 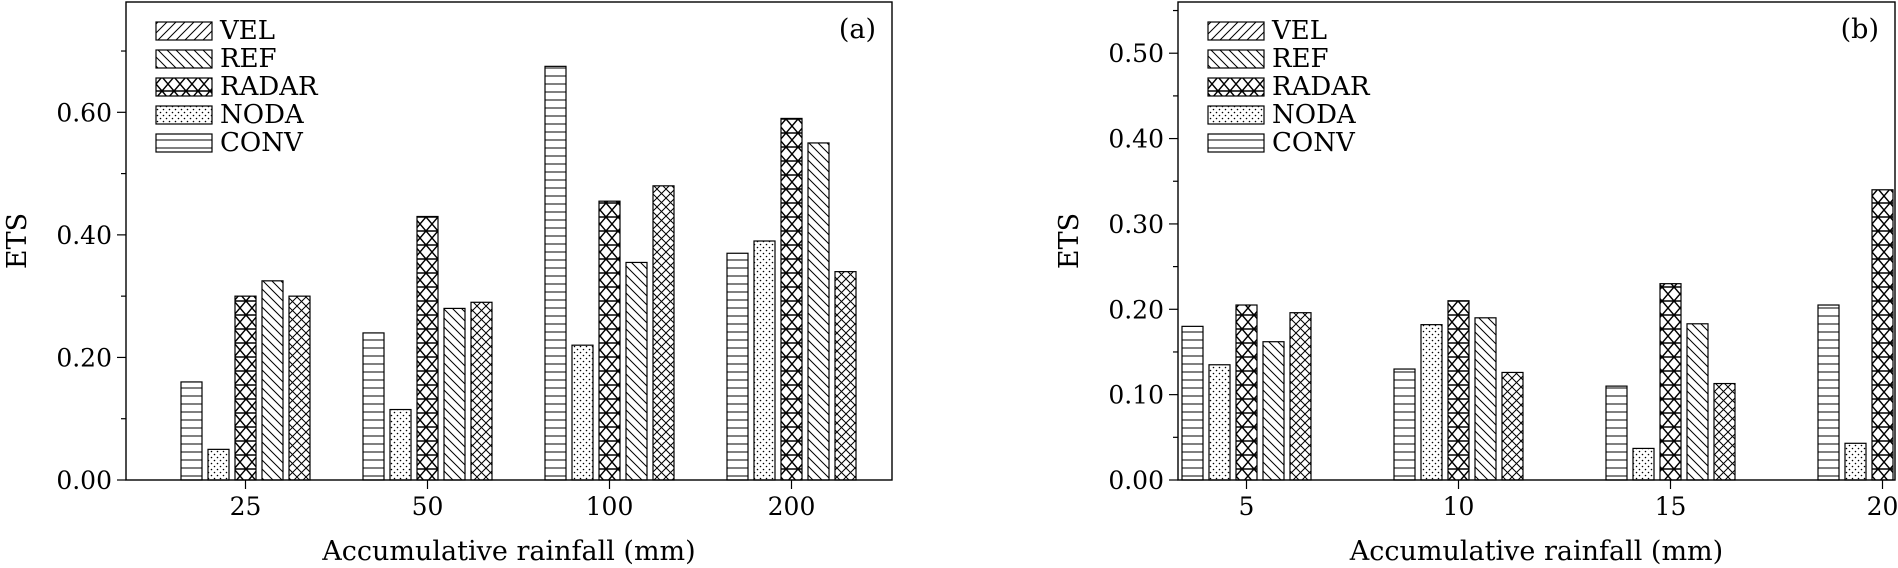 What do you see at coordinates (1860, 29) in the screenshot?
I see `panel-label: (b)` at bounding box center [1860, 29].